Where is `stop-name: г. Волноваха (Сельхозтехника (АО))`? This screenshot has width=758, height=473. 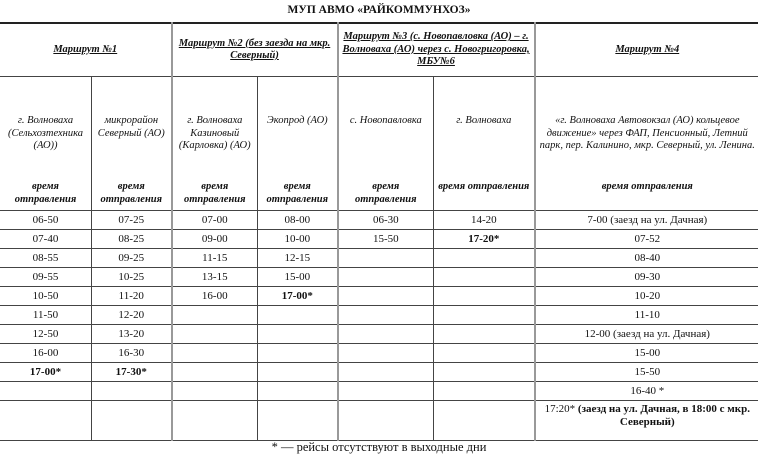 stop-name: г. Волноваха (Сельхозтехника (АО)) is located at coordinates (45, 133).